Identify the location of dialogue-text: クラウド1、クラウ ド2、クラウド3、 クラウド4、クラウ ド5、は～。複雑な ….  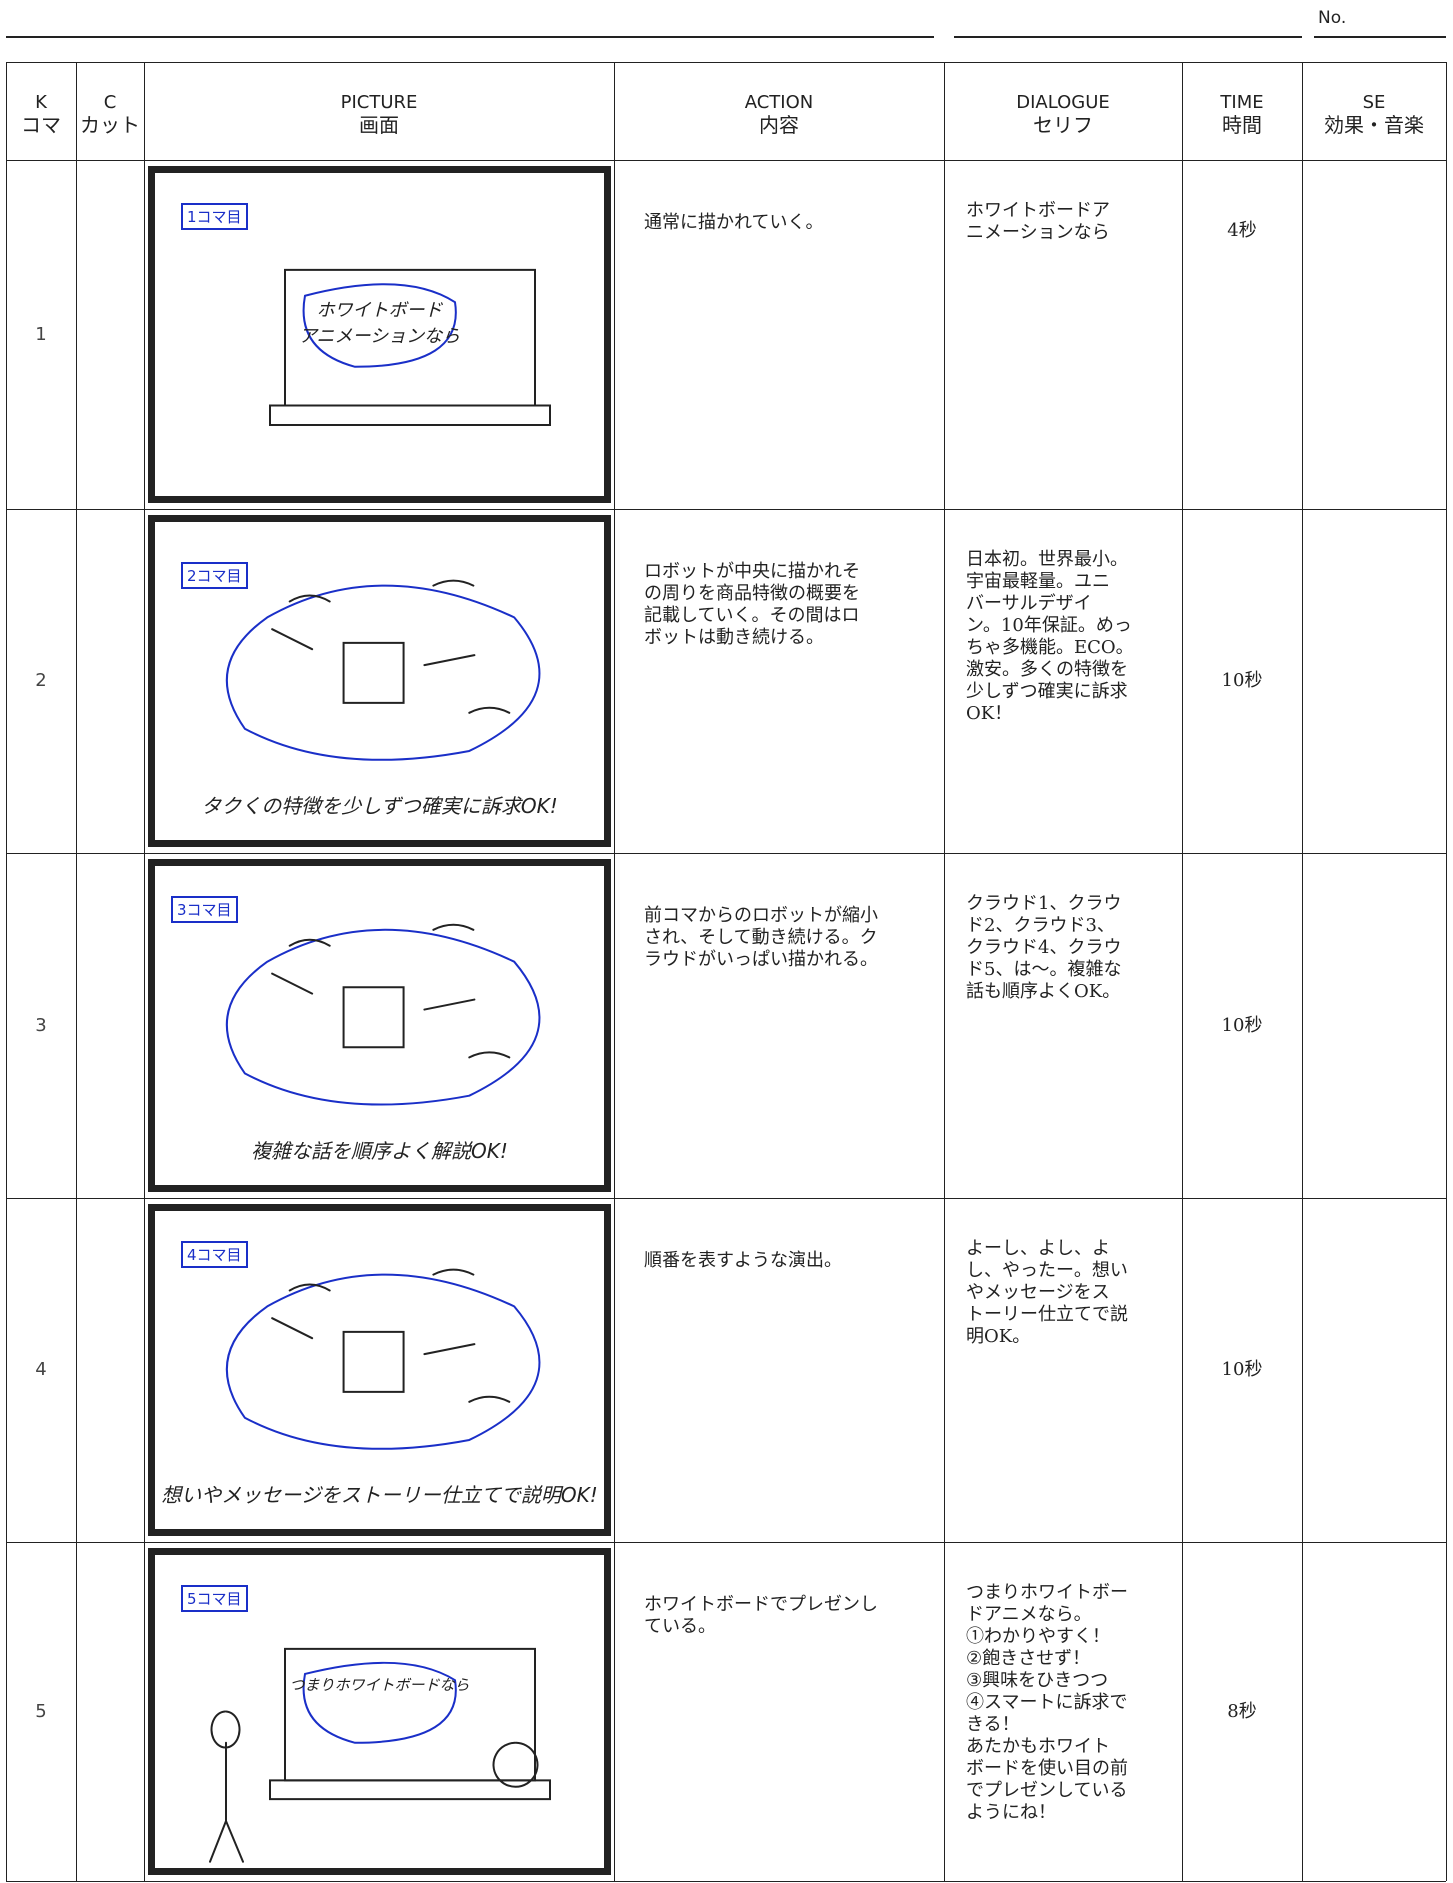
(1044, 947).